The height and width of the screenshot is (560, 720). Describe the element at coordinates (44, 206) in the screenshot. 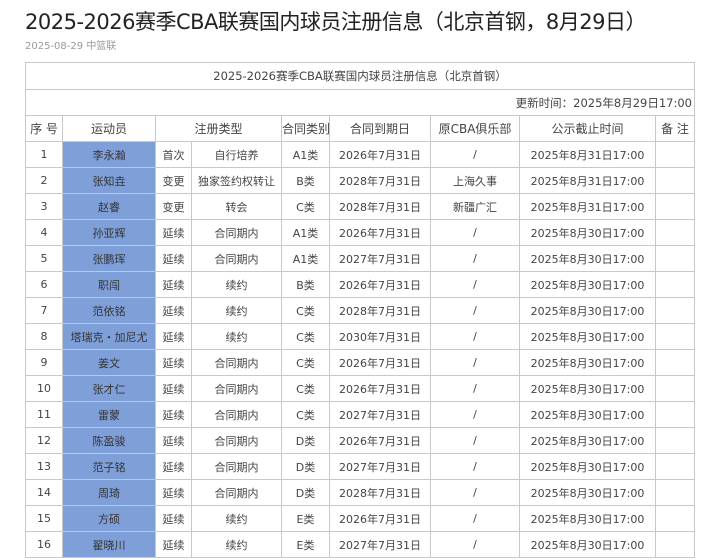

I see `row-number: 3` at that location.